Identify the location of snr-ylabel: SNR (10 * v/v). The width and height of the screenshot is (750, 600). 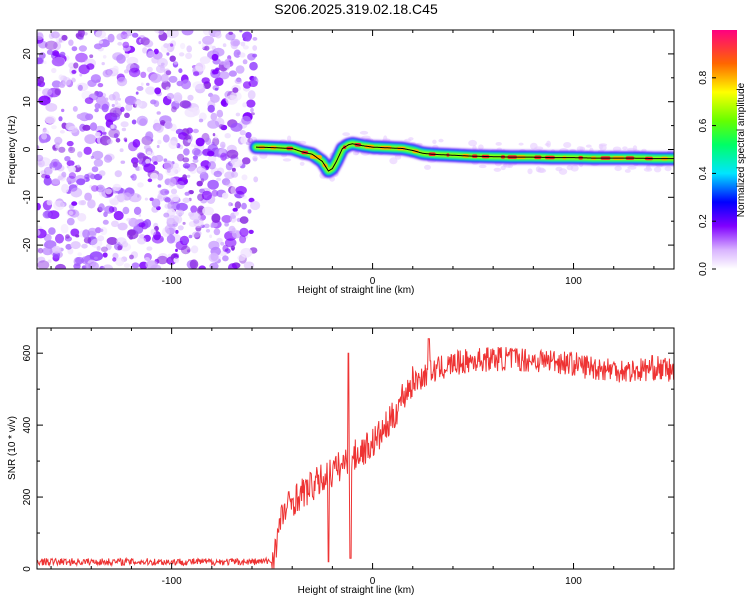
(12, 448).